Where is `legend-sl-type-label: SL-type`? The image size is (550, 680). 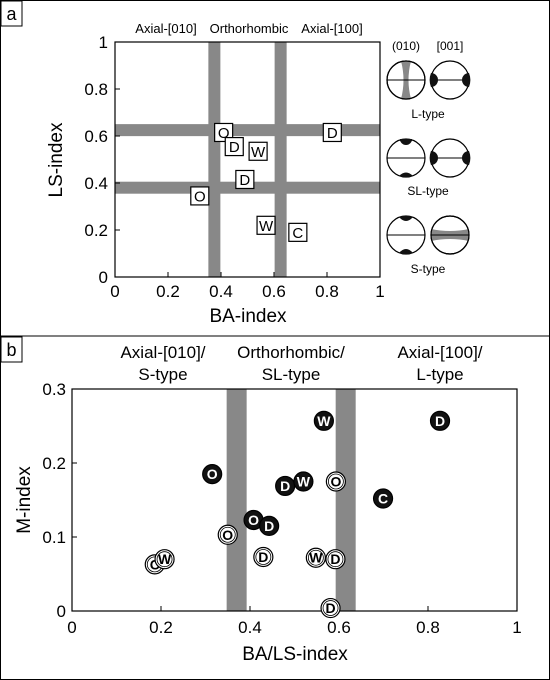 legend-sl-type-label: SL-type is located at coordinates (428, 191).